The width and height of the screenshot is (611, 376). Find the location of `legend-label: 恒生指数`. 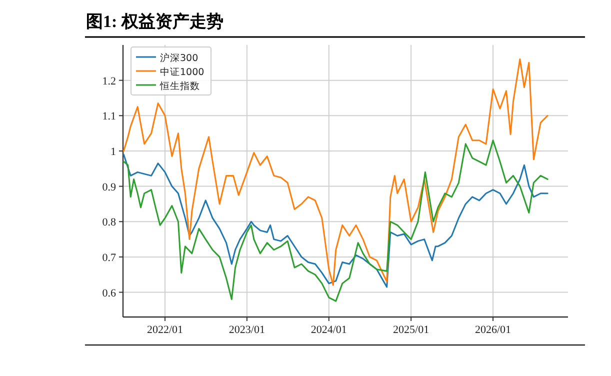

legend-label: 恒生指数 is located at coordinates (179, 86).